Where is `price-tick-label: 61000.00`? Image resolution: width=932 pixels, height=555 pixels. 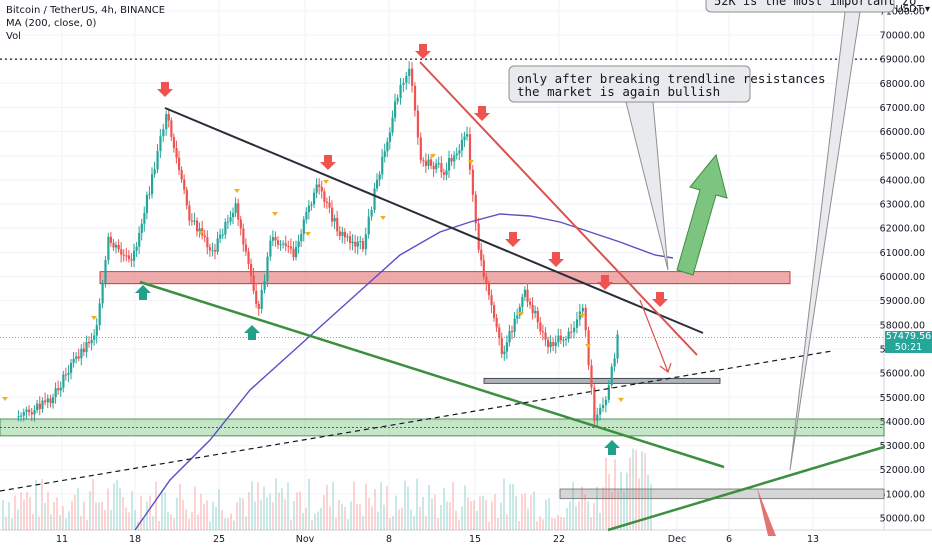 price-tick-label: 61000.00 is located at coordinates (902, 253).